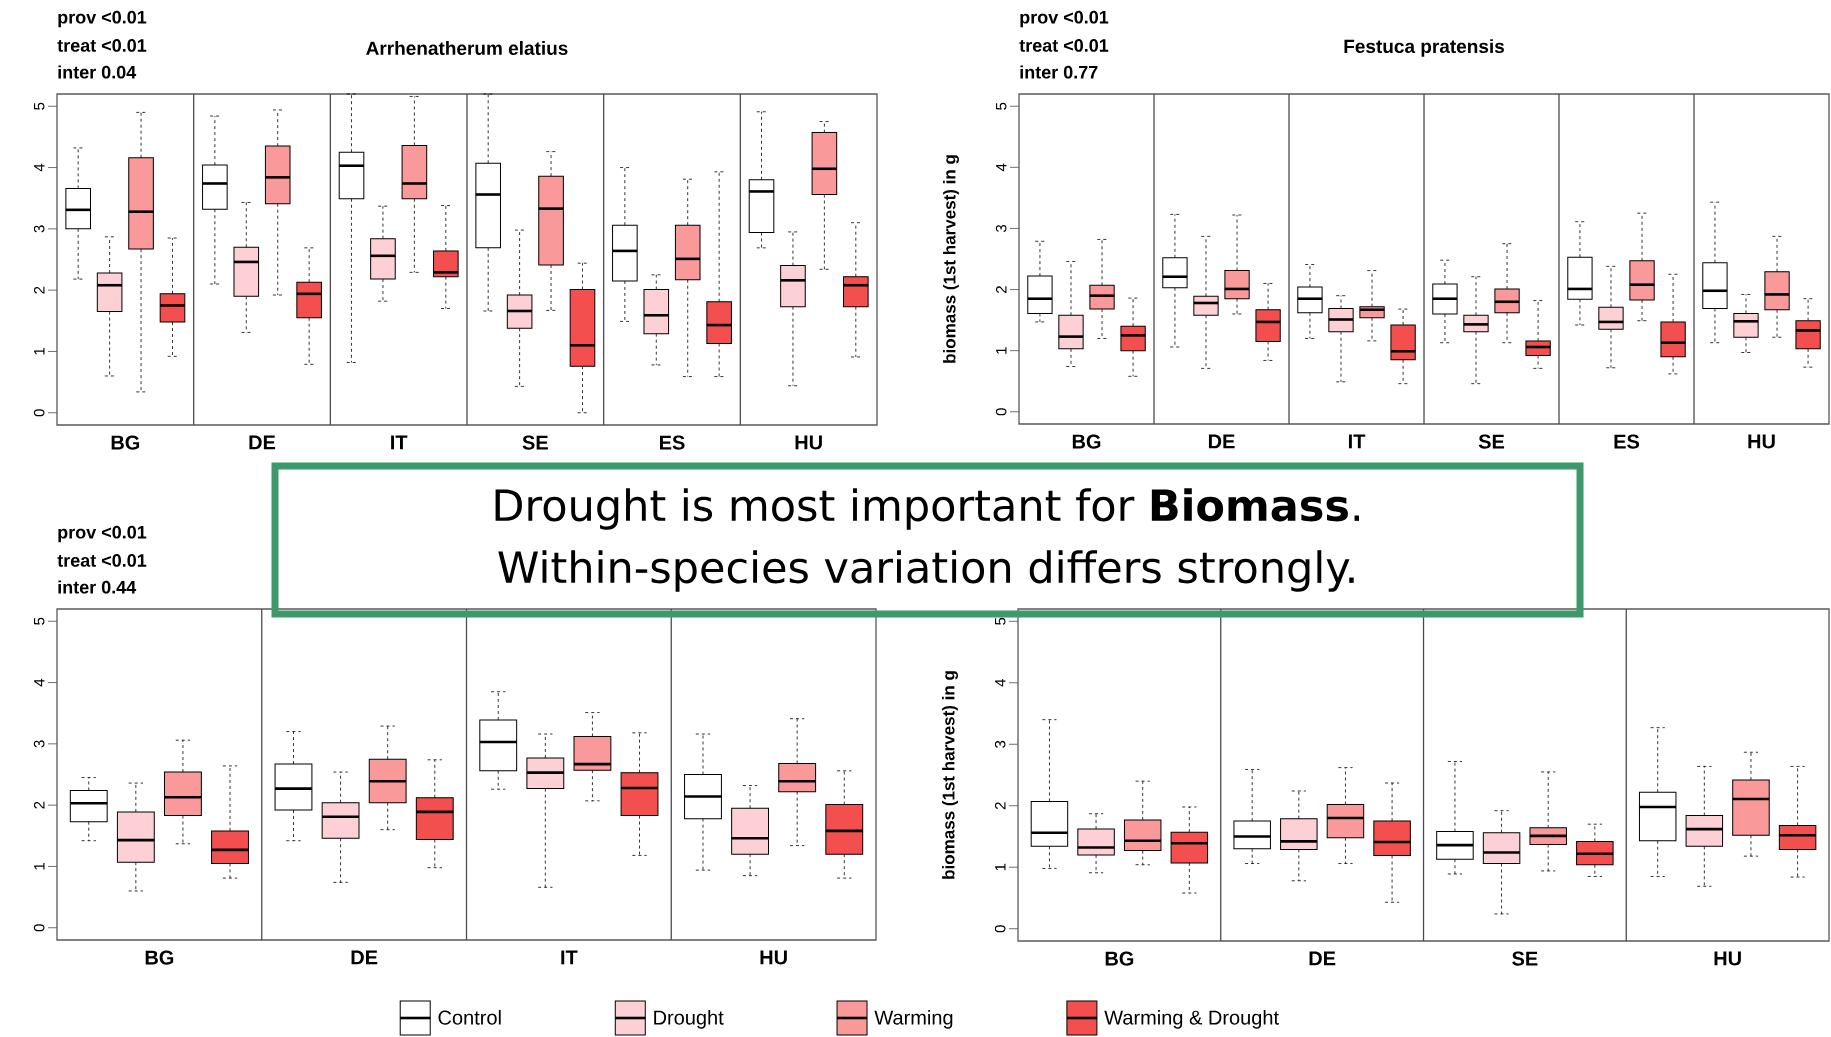 The image size is (1831, 1037). What do you see at coordinates (1424, 48) in the screenshot?
I see `chart-title: Festuca pratensis` at bounding box center [1424, 48].